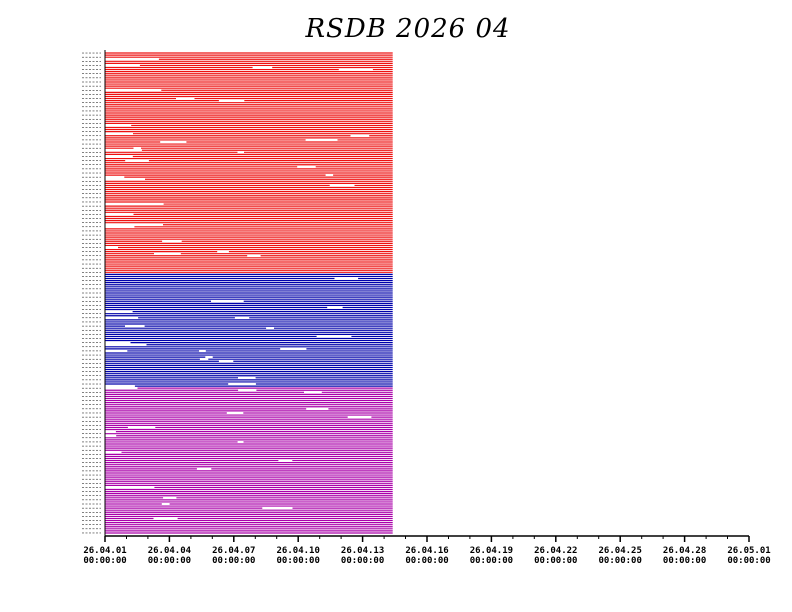 The width and height of the screenshot is (792, 612). Describe the element at coordinates (362, 551) in the screenshot. I see `x-tick-date-label: 26.04.13` at that location.